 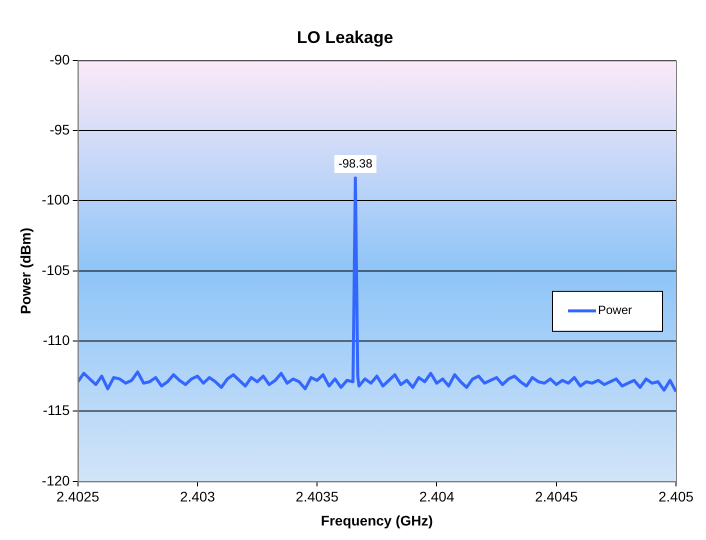 What do you see at coordinates (56, 480) in the screenshot?
I see `y-tick-label: -120` at bounding box center [56, 480].